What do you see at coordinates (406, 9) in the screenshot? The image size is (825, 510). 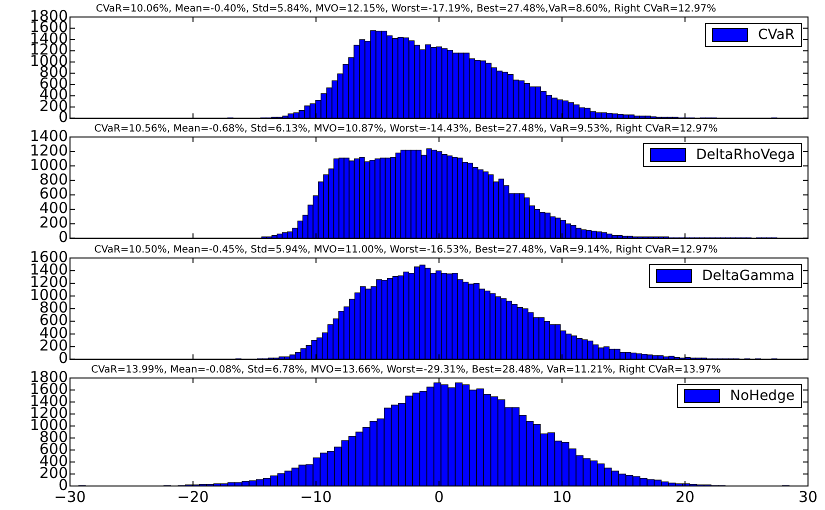 I see `chart-title: CVaR=10.06%, Mean=-0.40%, Std=5.84%, MVO=12.15%, Worst=-17.19%, Best=27.48%,VaR=8.60%, Right CVaR=12.97%` at bounding box center [406, 9].